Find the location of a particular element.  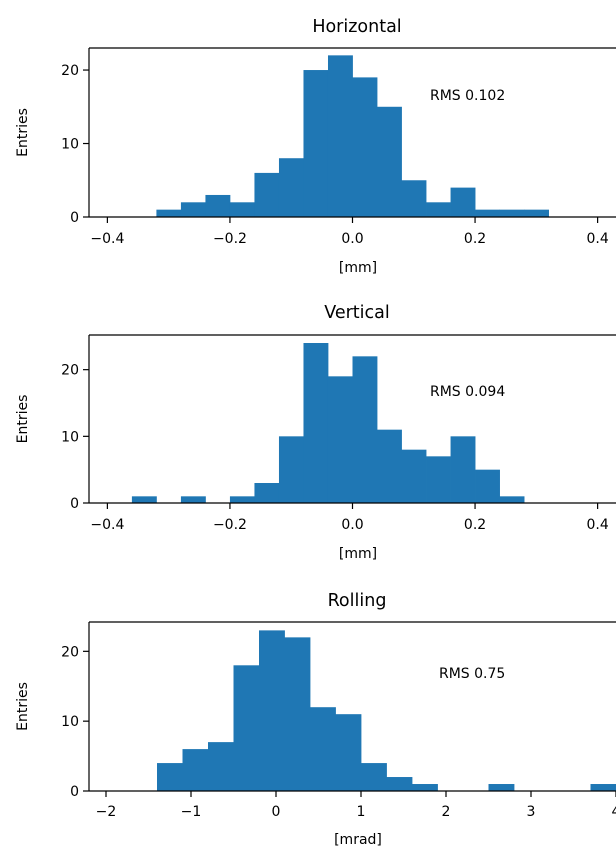

x-tick-label: 2 is located at coordinates (446, 812).